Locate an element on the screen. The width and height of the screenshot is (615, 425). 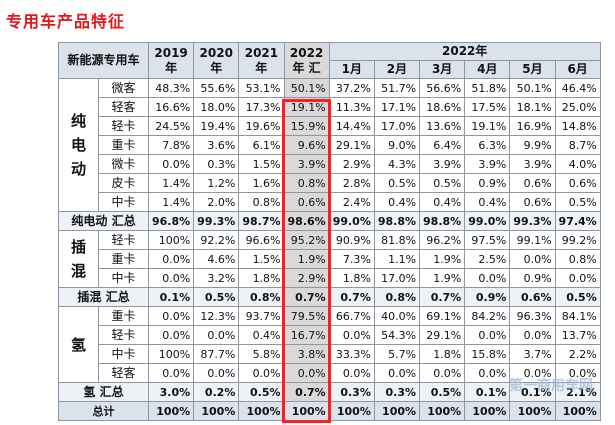
cell-value: 7.3% is located at coordinates (351, 259).